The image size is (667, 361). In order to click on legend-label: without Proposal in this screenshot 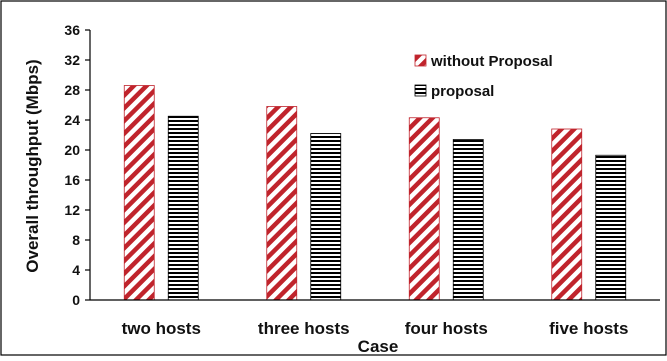, I will do `click(491, 61)`.